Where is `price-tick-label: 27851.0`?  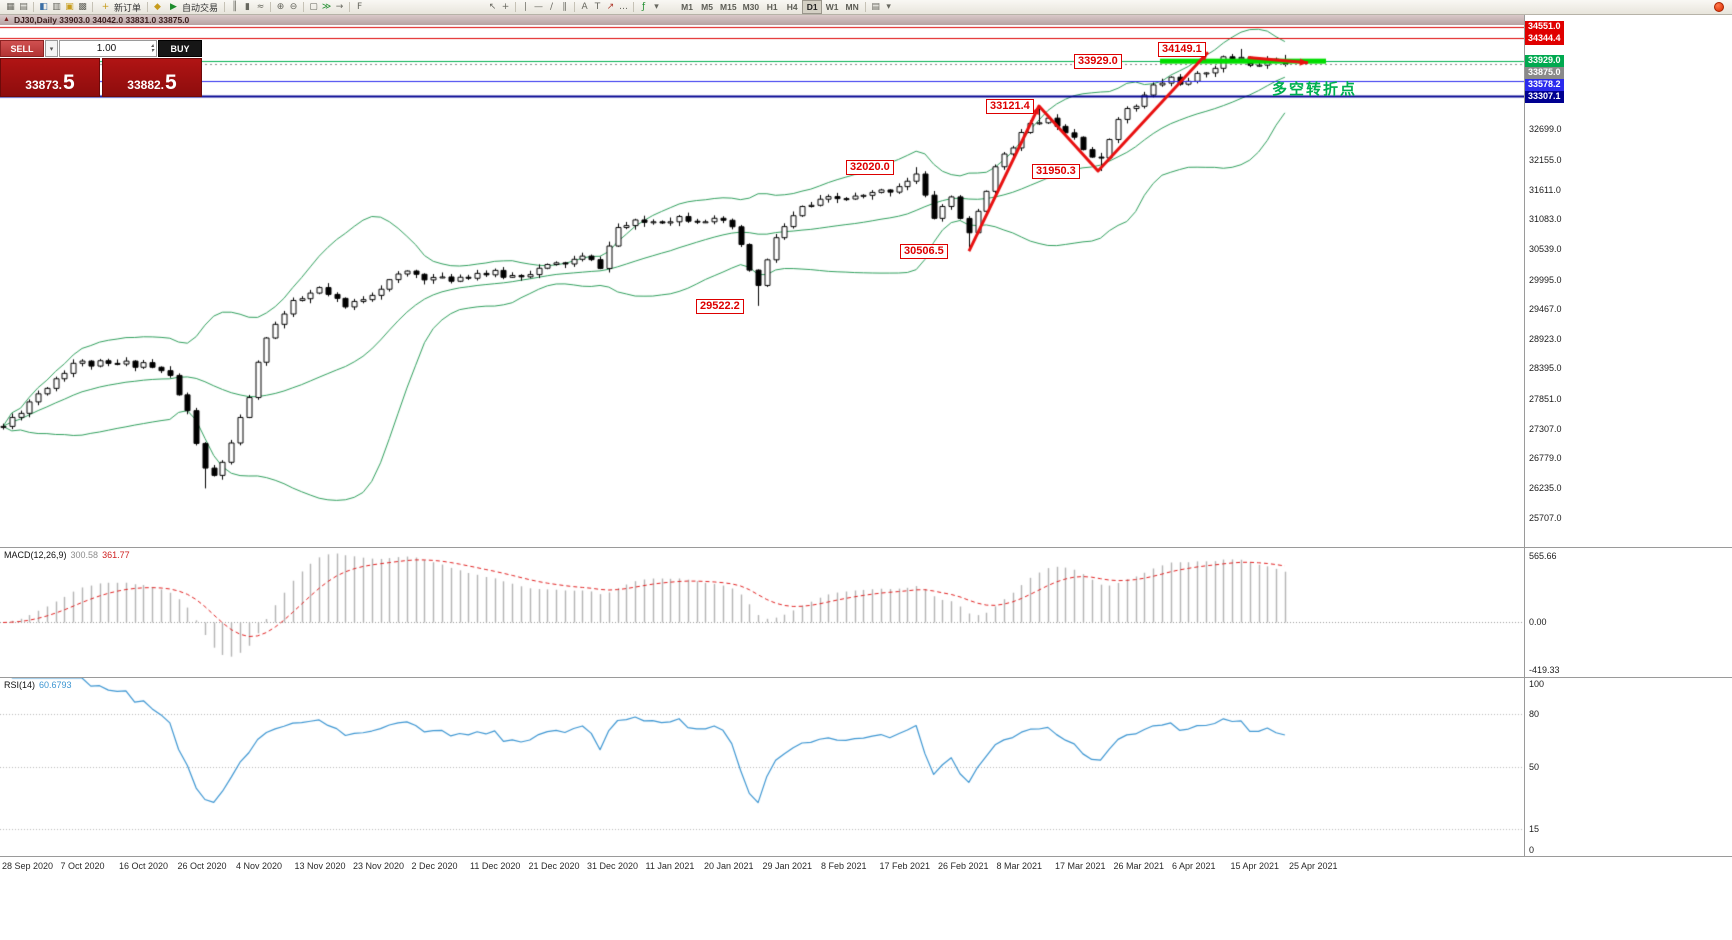 price-tick-label: 27851.0 is located at coordinates (1545, 398).